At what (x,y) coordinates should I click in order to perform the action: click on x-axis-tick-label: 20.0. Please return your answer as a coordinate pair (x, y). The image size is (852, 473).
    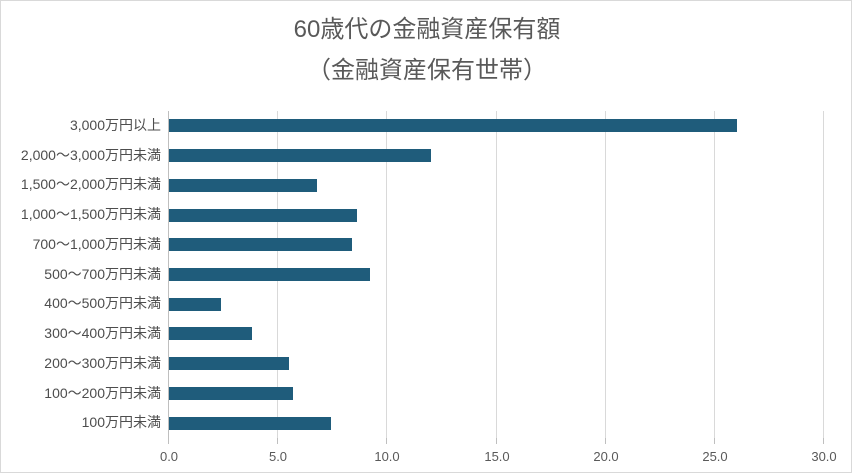
    Looking at the image, I should click on (606, 456).